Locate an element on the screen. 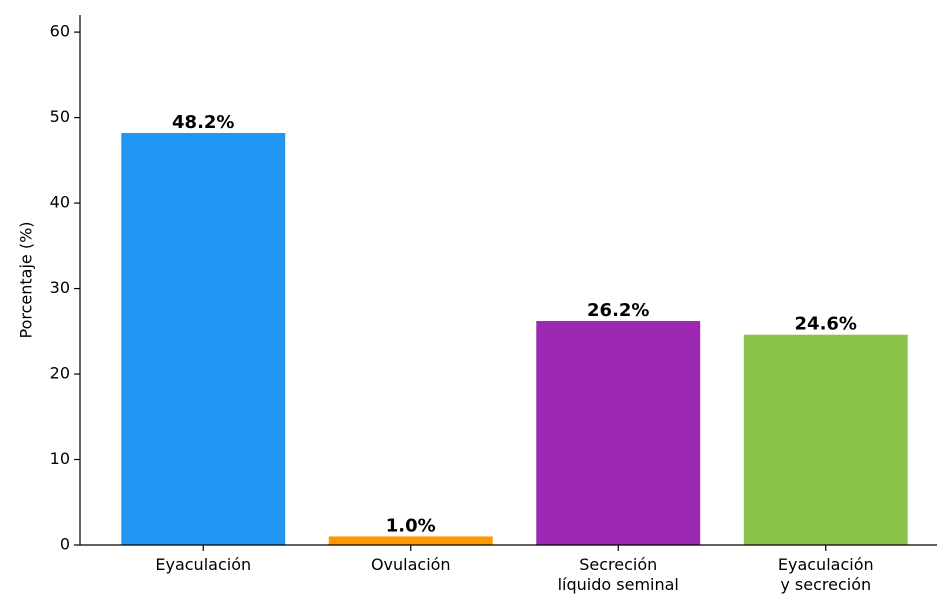 This screenshot has width=937, height=601. value-label: 1.0% is located at coordinates (411, 525).